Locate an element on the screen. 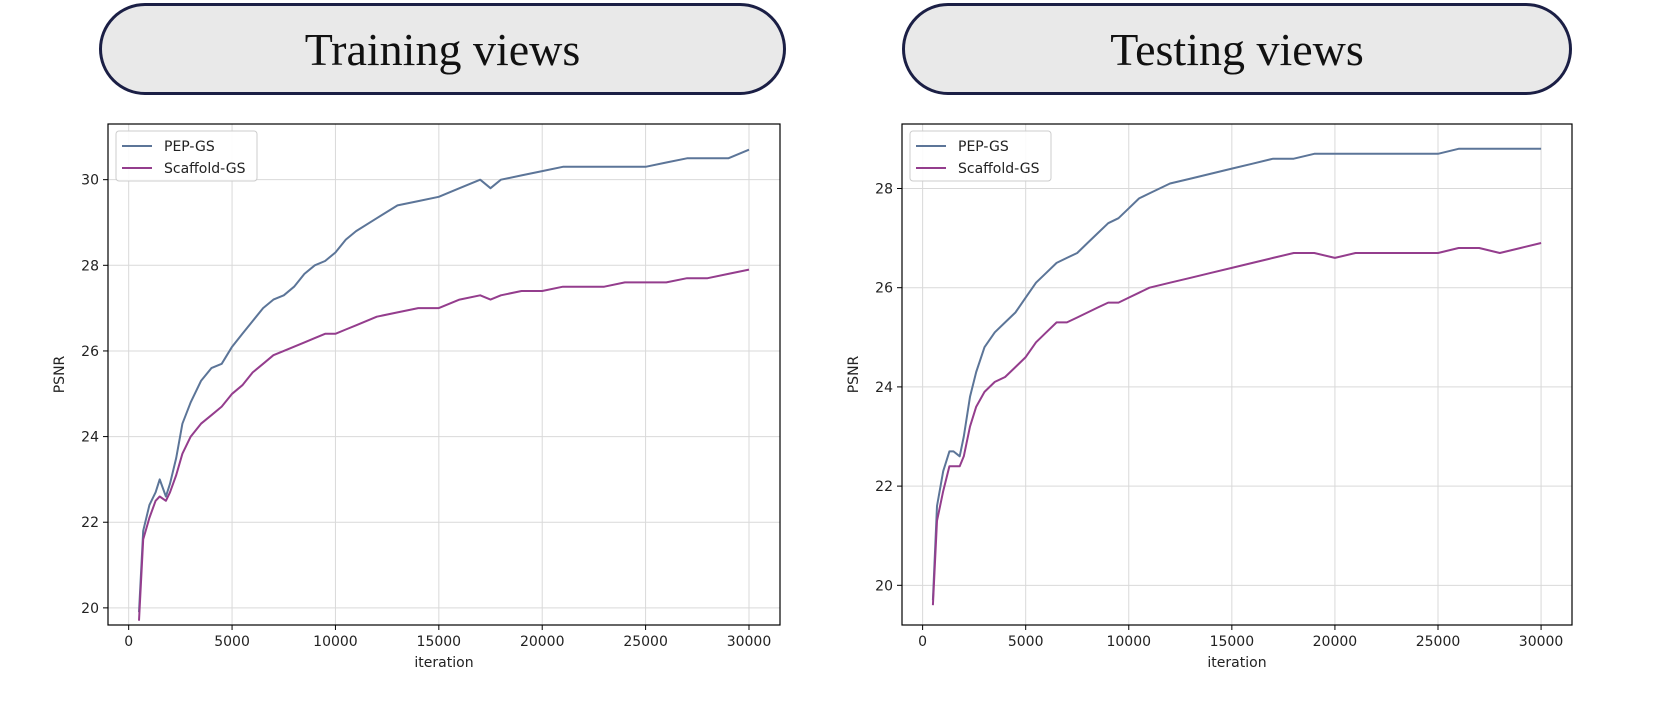 Image resolution: width=1661 pixels, height=702 pixels. training-xtick-label-0: 0 is located at coordinates (128, 642).